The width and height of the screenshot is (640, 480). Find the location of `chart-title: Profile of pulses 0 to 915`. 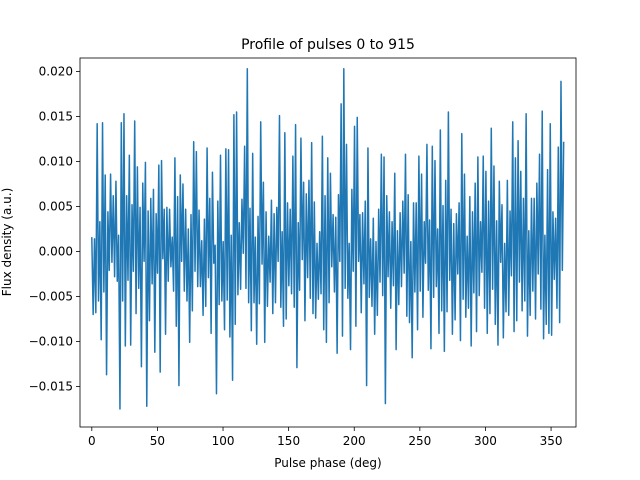

chart-title: Profile of pulses 0 to 915 is located at coordinates (328, 45).